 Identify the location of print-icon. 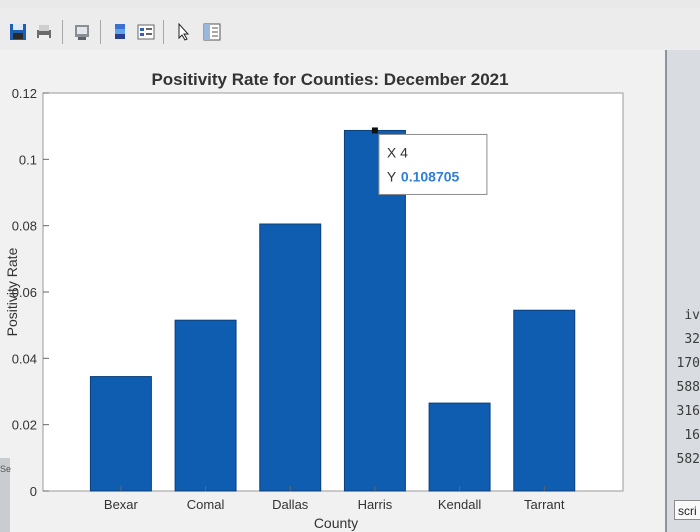
(44, 32).